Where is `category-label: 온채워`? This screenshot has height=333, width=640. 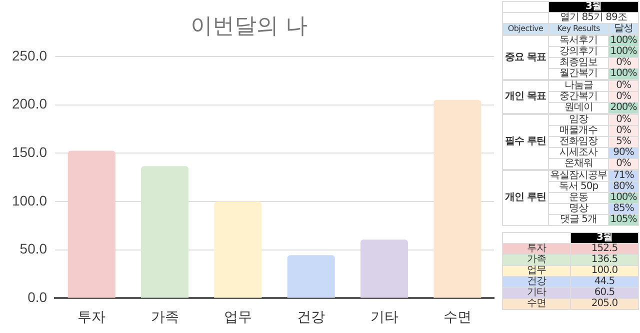 category-label: 온채워 is located at coordinates (578, 164).